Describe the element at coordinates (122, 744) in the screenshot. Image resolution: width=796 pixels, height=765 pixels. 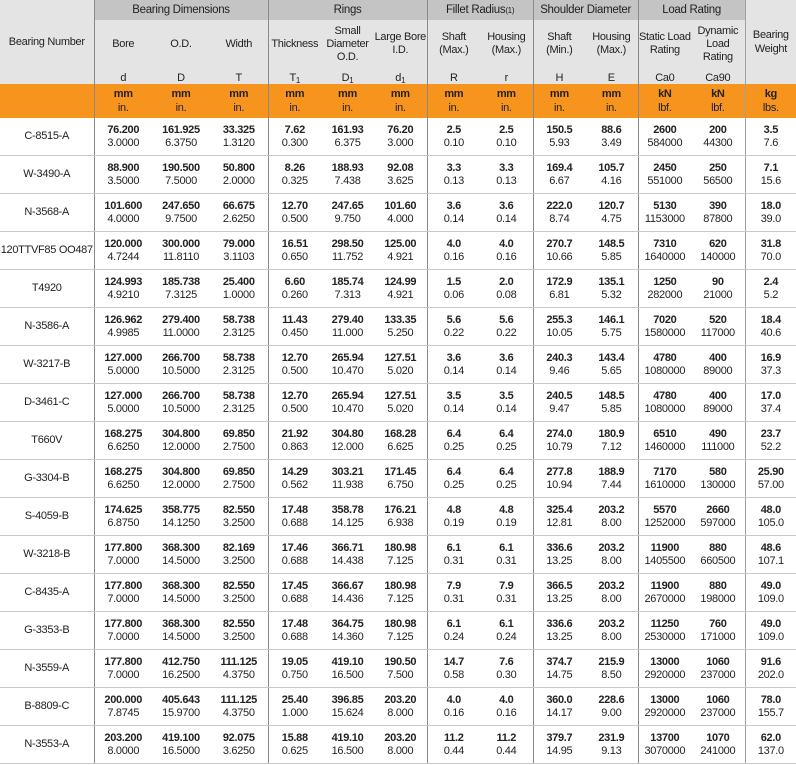
I see `value-cell: 203.200 8.0000` at that location.